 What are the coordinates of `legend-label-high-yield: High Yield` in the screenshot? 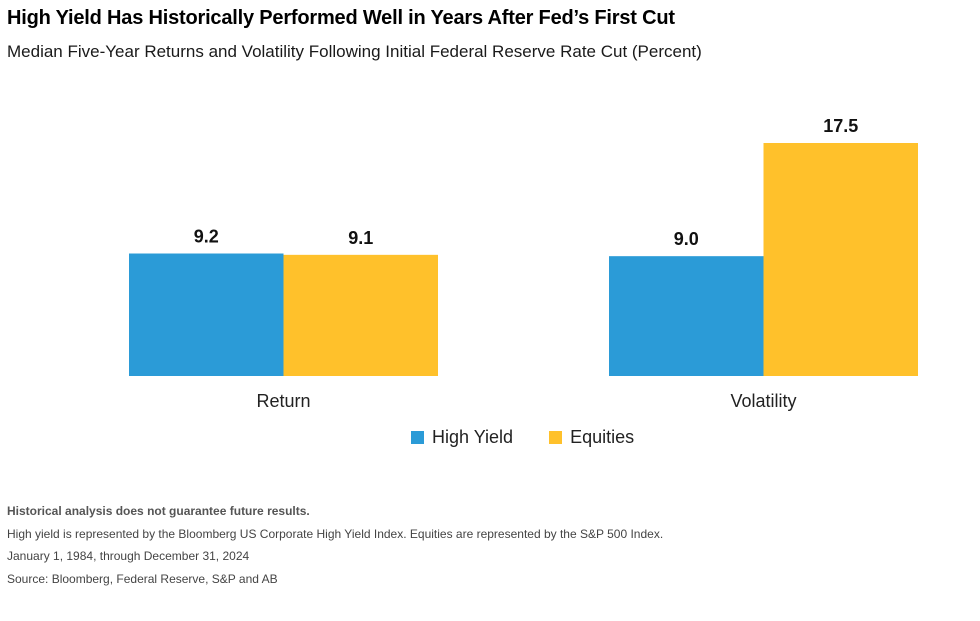 It's located at (473, 437).